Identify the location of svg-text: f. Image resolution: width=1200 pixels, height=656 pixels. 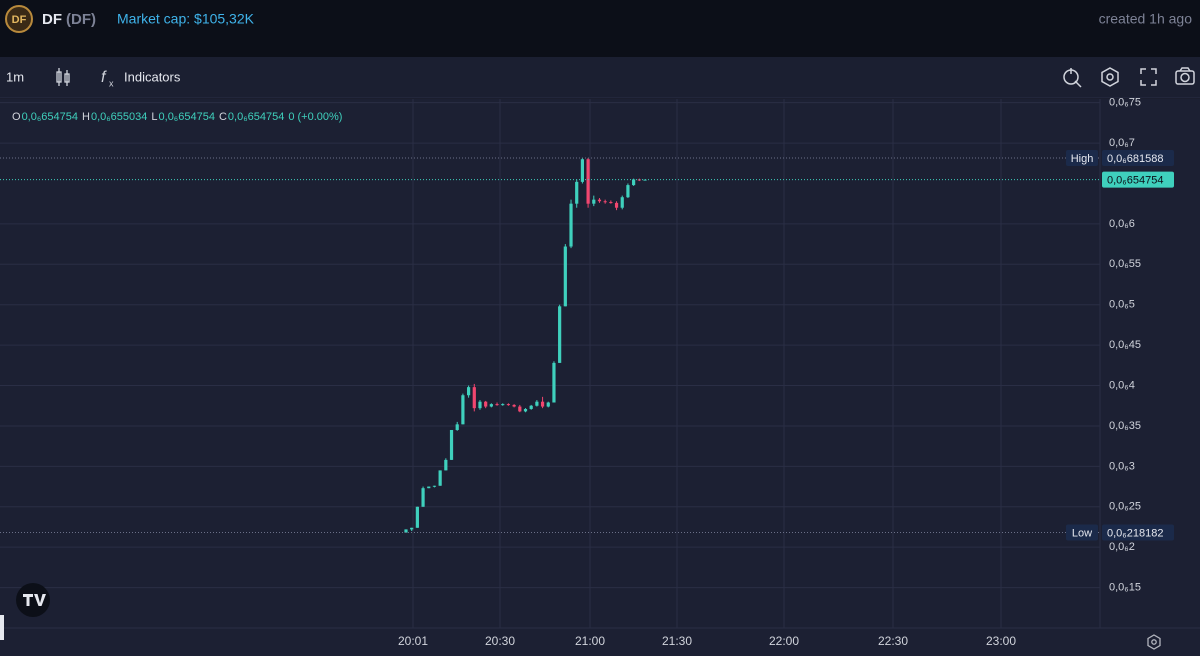
(104, 77).